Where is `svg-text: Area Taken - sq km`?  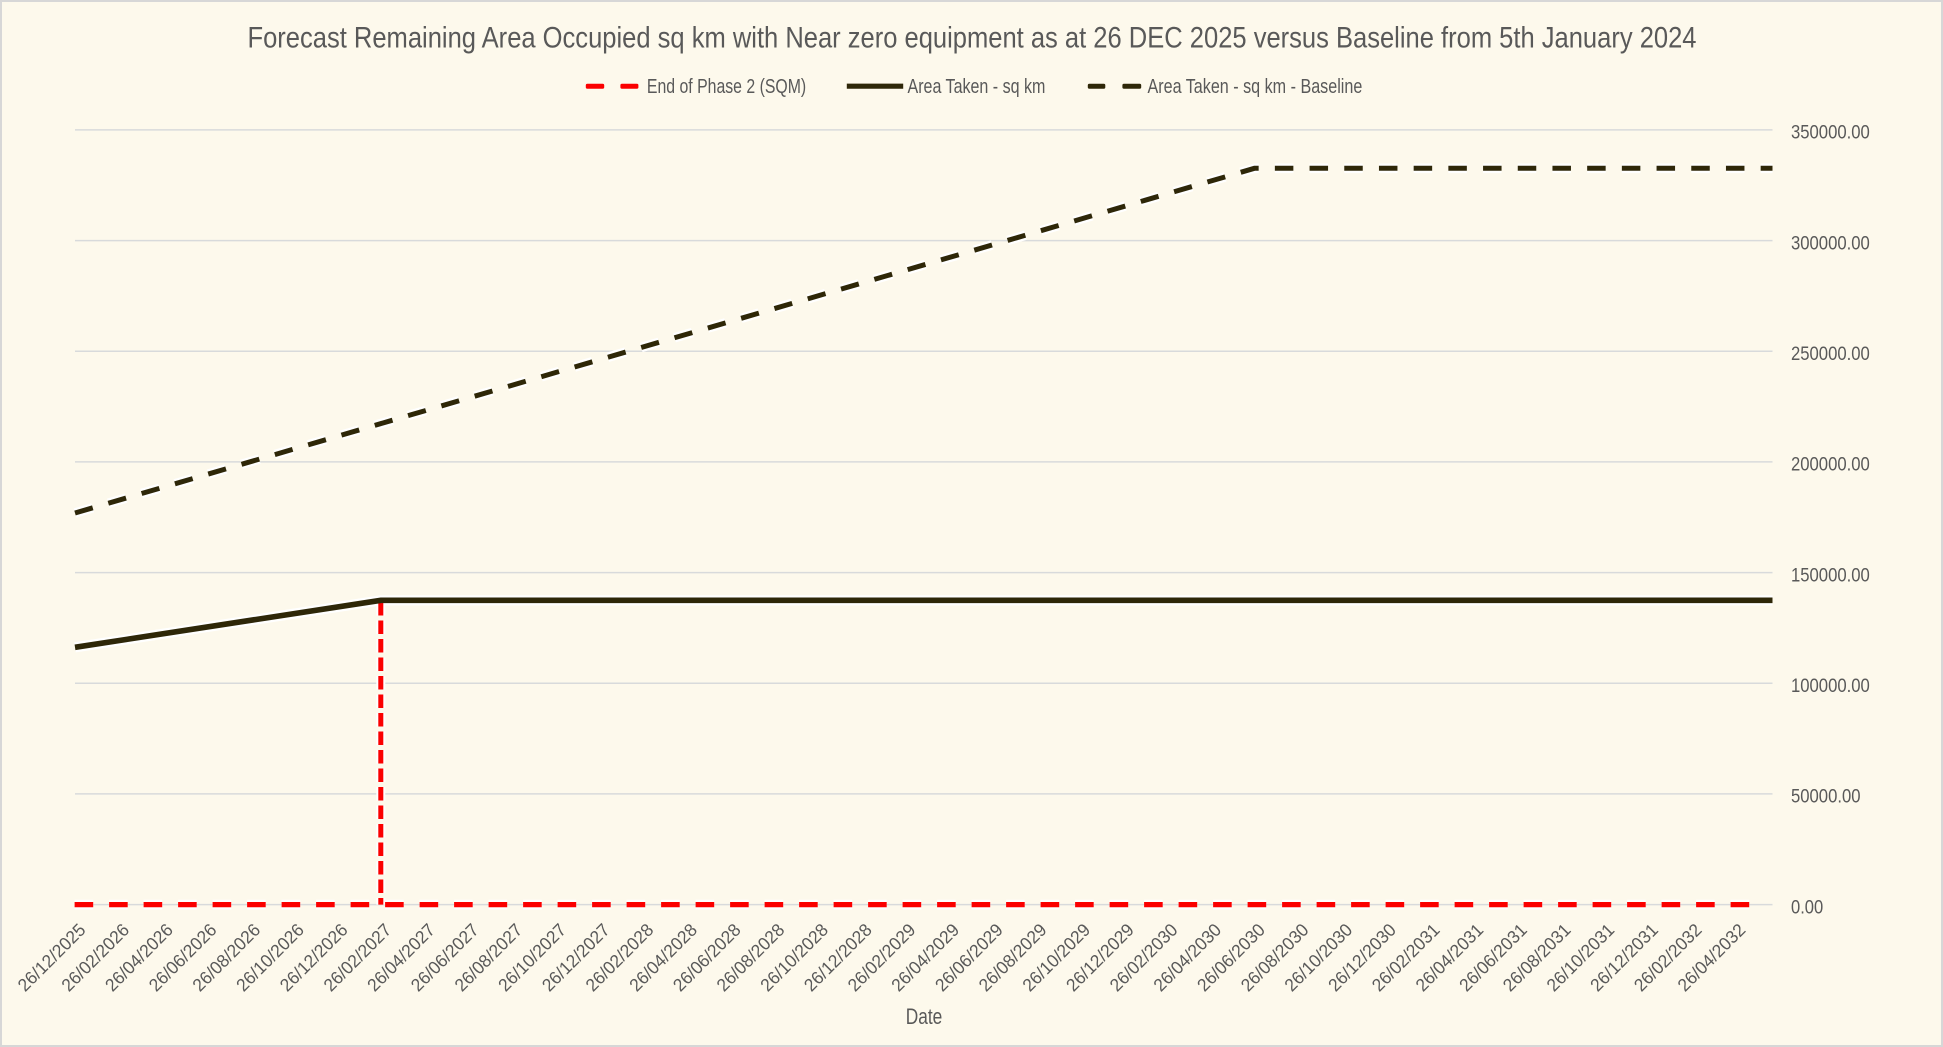
svg-text: Area Taken - sq km is located at coordinates (977, 87).